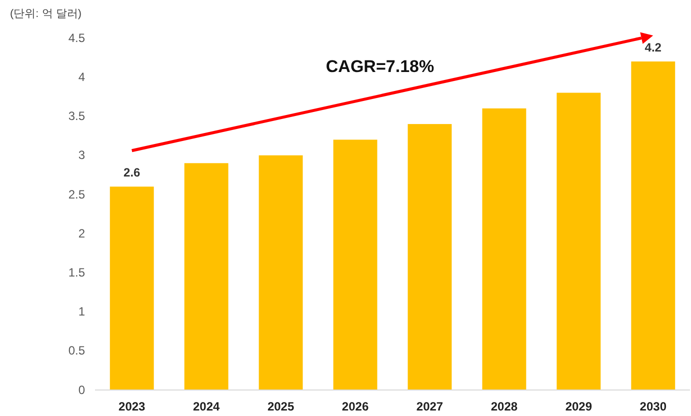  What do you see at coordinates (132, 407) in the screenshot?
I see `x-tick-label: 2023` at bounding box center [132, 407].